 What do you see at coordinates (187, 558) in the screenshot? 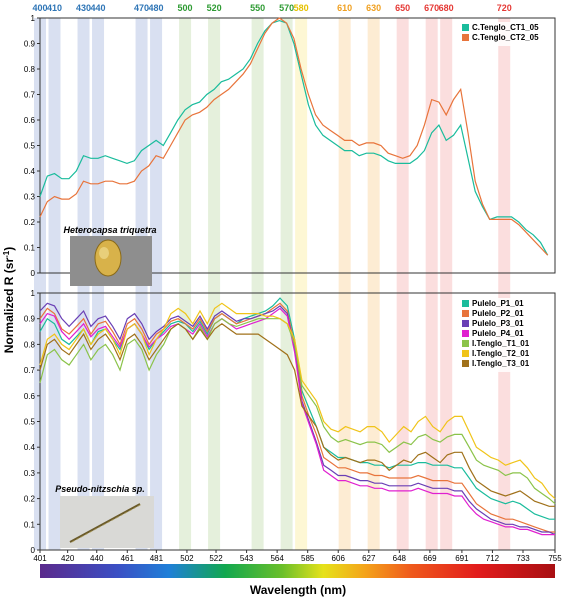
I see `x-tick-label: 502` at bounding box center [187, 558].